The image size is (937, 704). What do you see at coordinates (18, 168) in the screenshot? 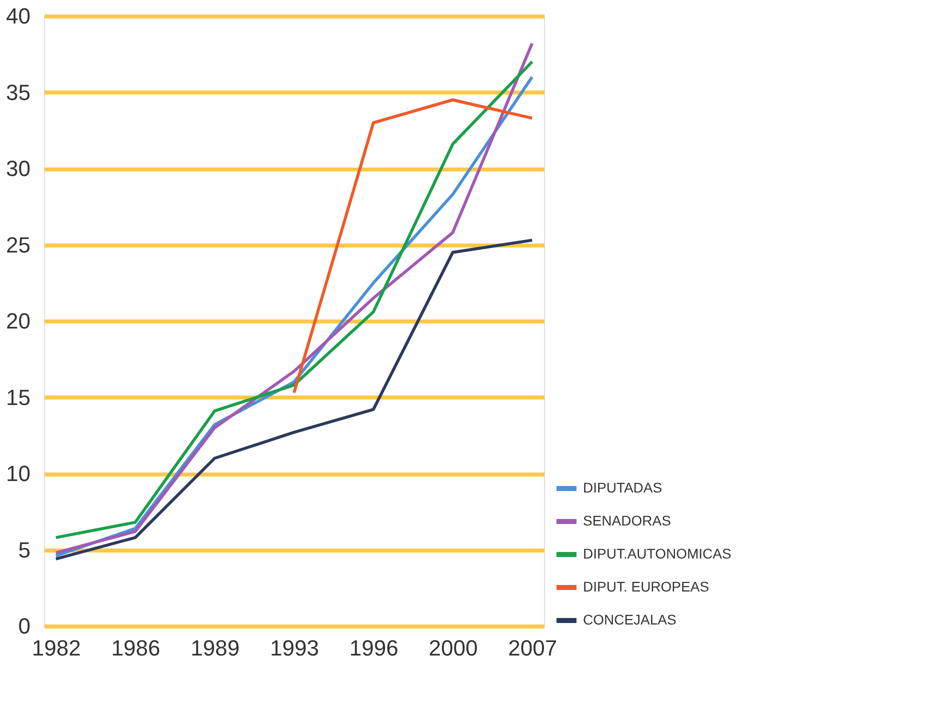
I see `y-tick-label: 30` at bounding box center [18, 168].